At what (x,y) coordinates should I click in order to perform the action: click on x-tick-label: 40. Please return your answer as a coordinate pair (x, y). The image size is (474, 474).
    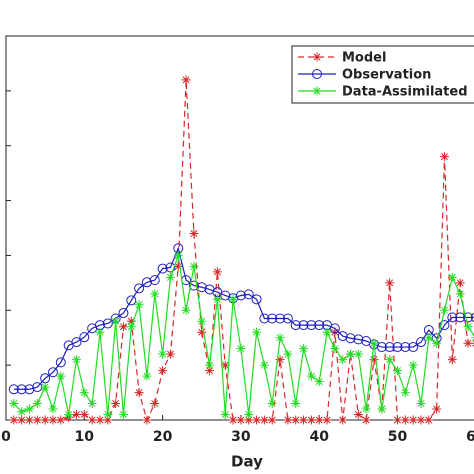
    Looking at the image, I should click on (319, 437).